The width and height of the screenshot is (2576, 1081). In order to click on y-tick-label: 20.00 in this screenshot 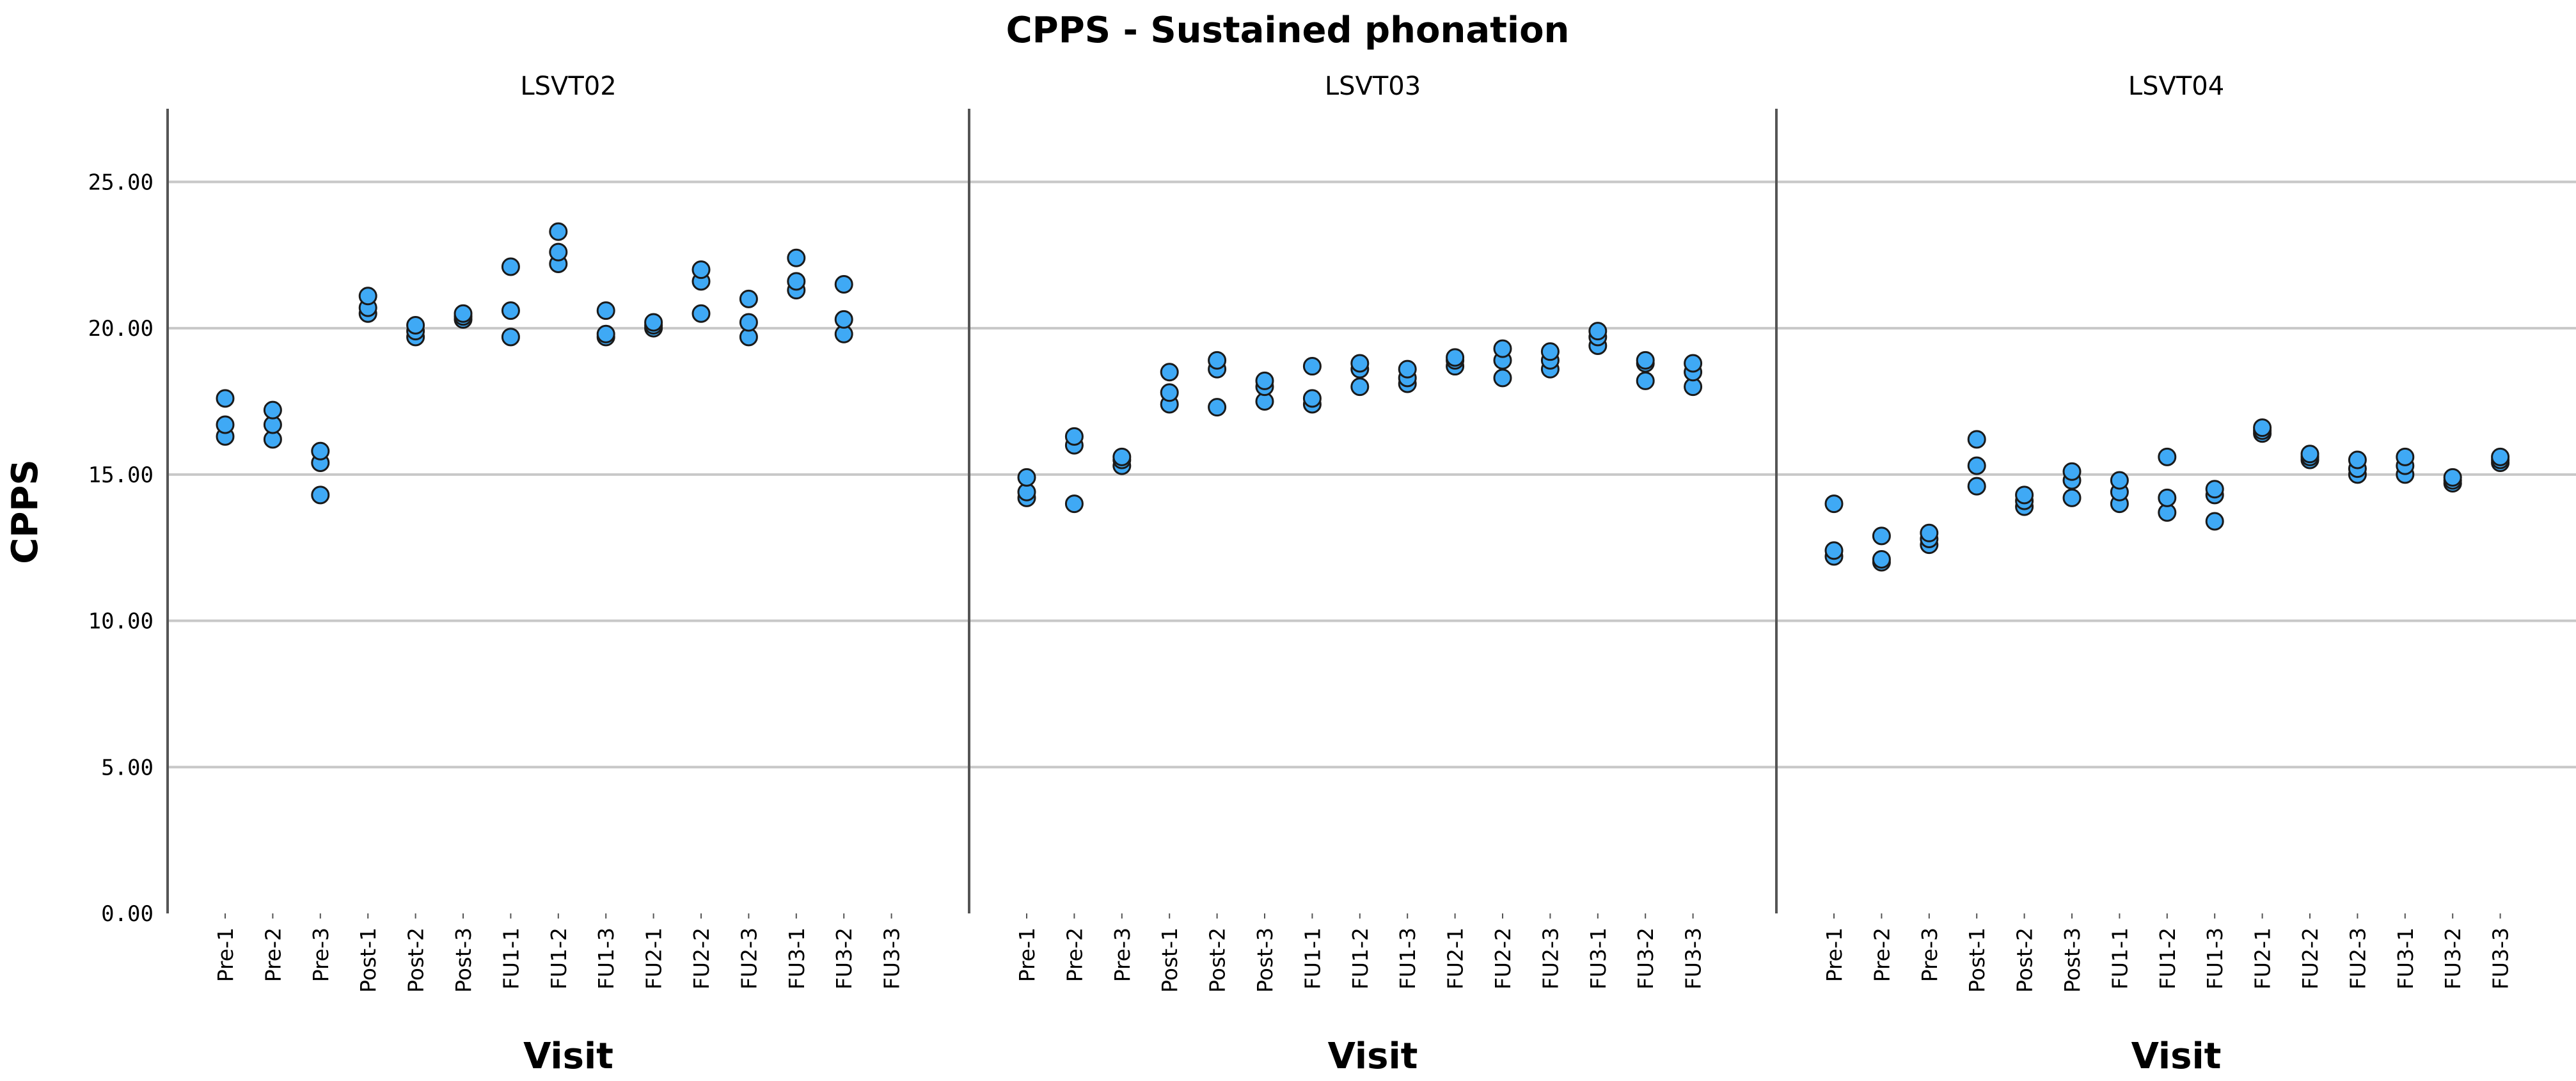, I will do `click(121, 329)`.